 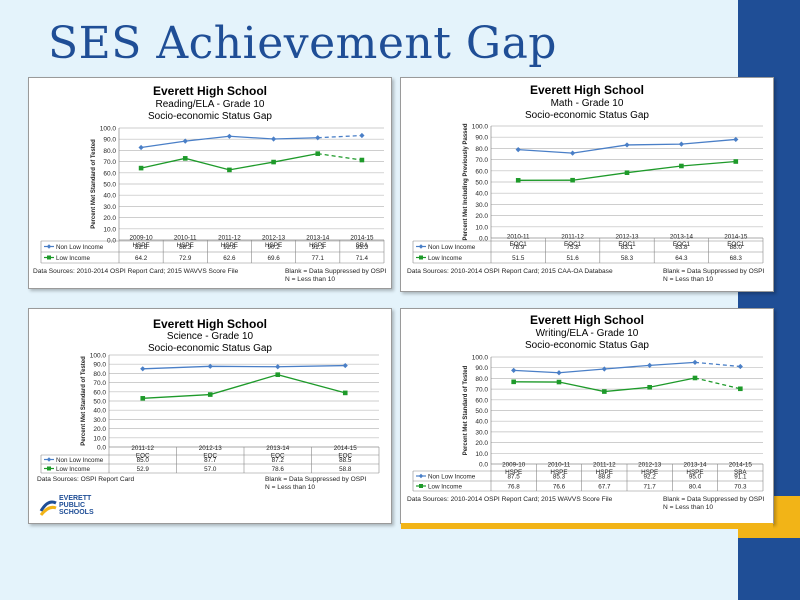 I want to click on data-value-label: 75.8, so click(x=572, y=247).